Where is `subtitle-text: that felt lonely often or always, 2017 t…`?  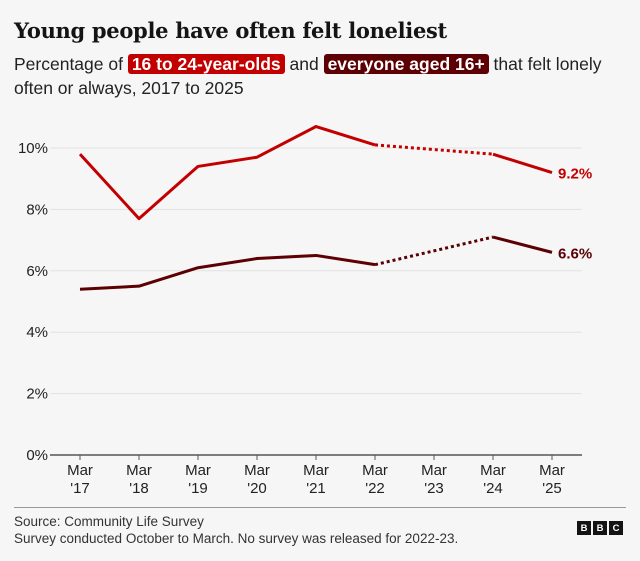 subtitle-text: that felt lonely often or always, 2017 t… is located at coordinates (308, 76).